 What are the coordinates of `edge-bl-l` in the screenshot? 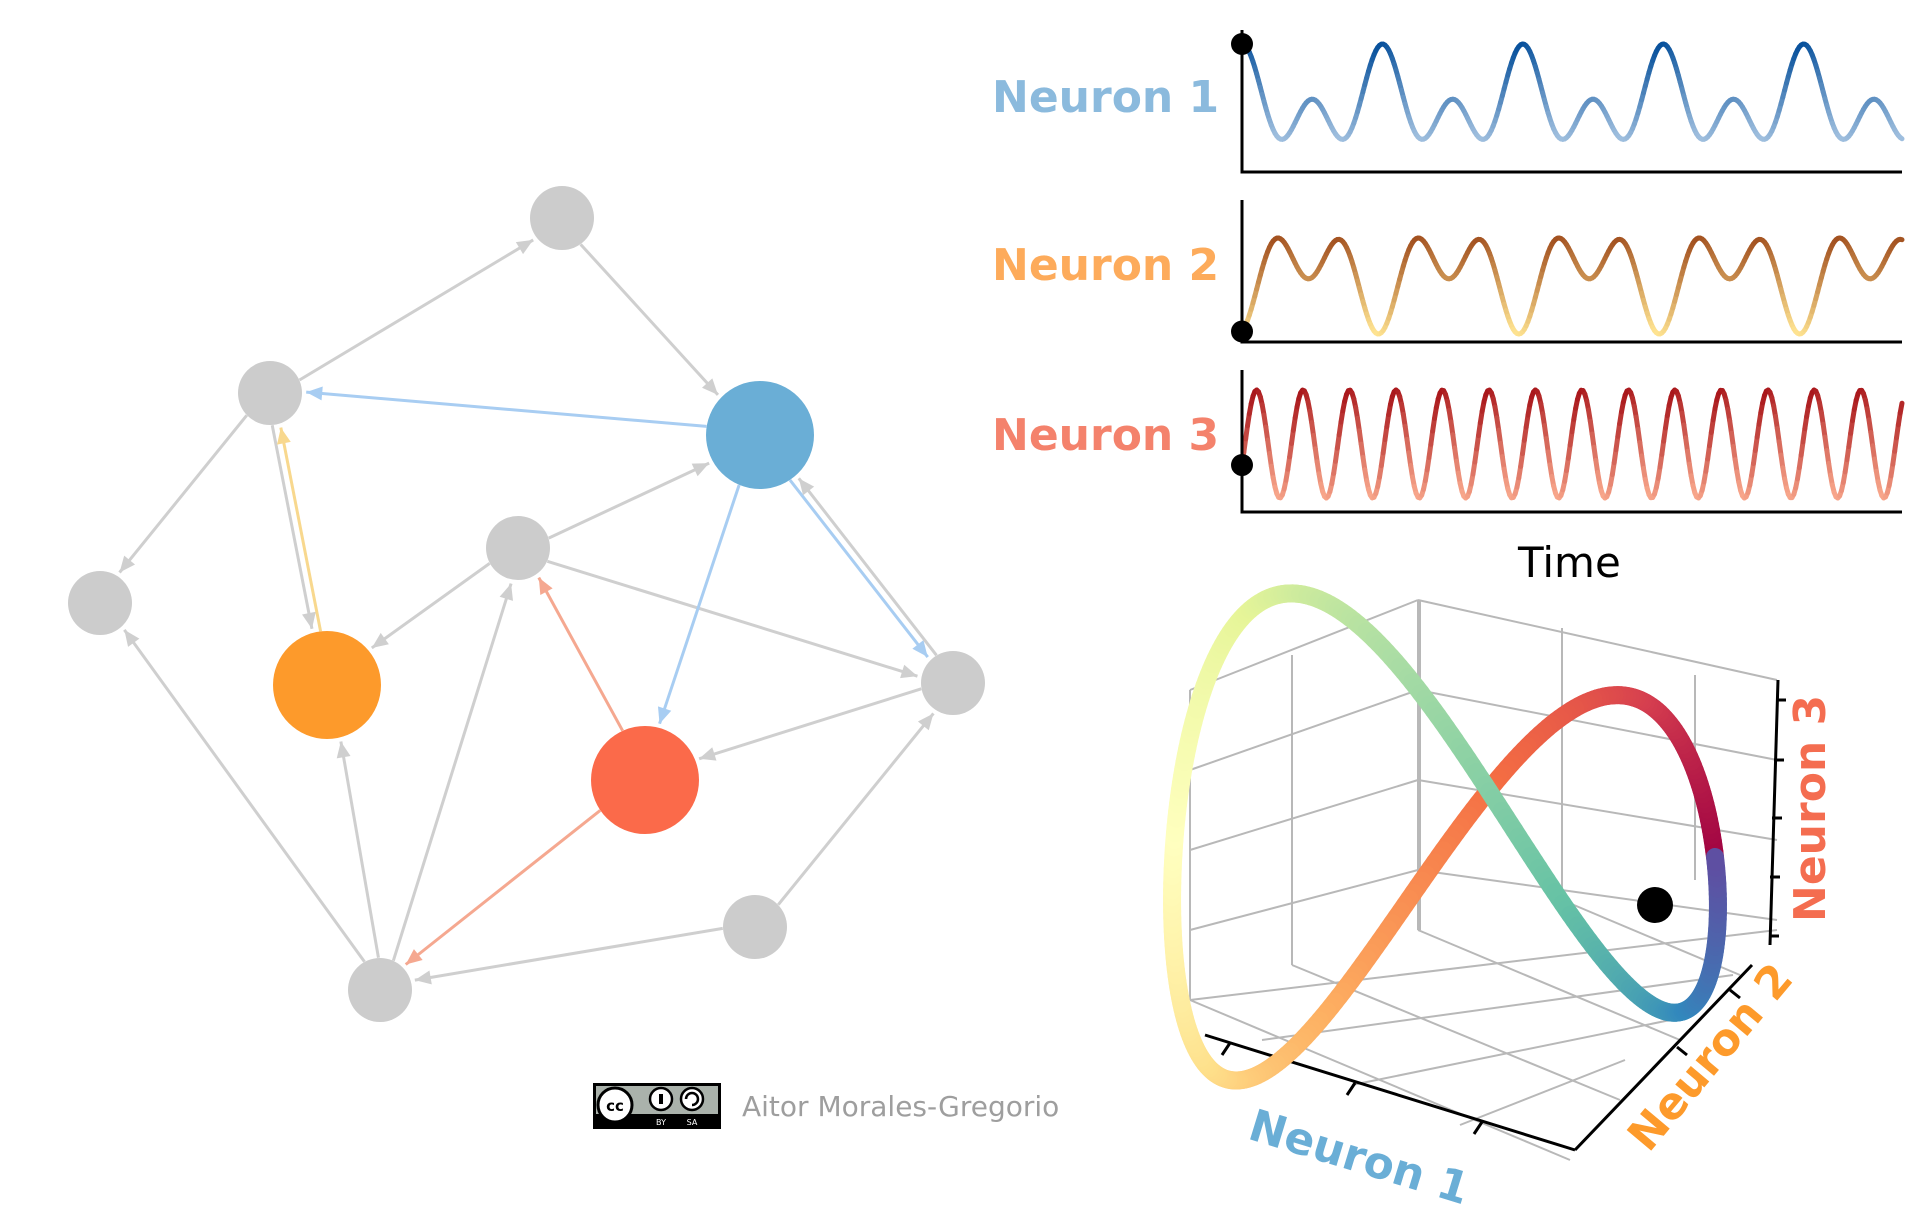 It's located at (244, 795).